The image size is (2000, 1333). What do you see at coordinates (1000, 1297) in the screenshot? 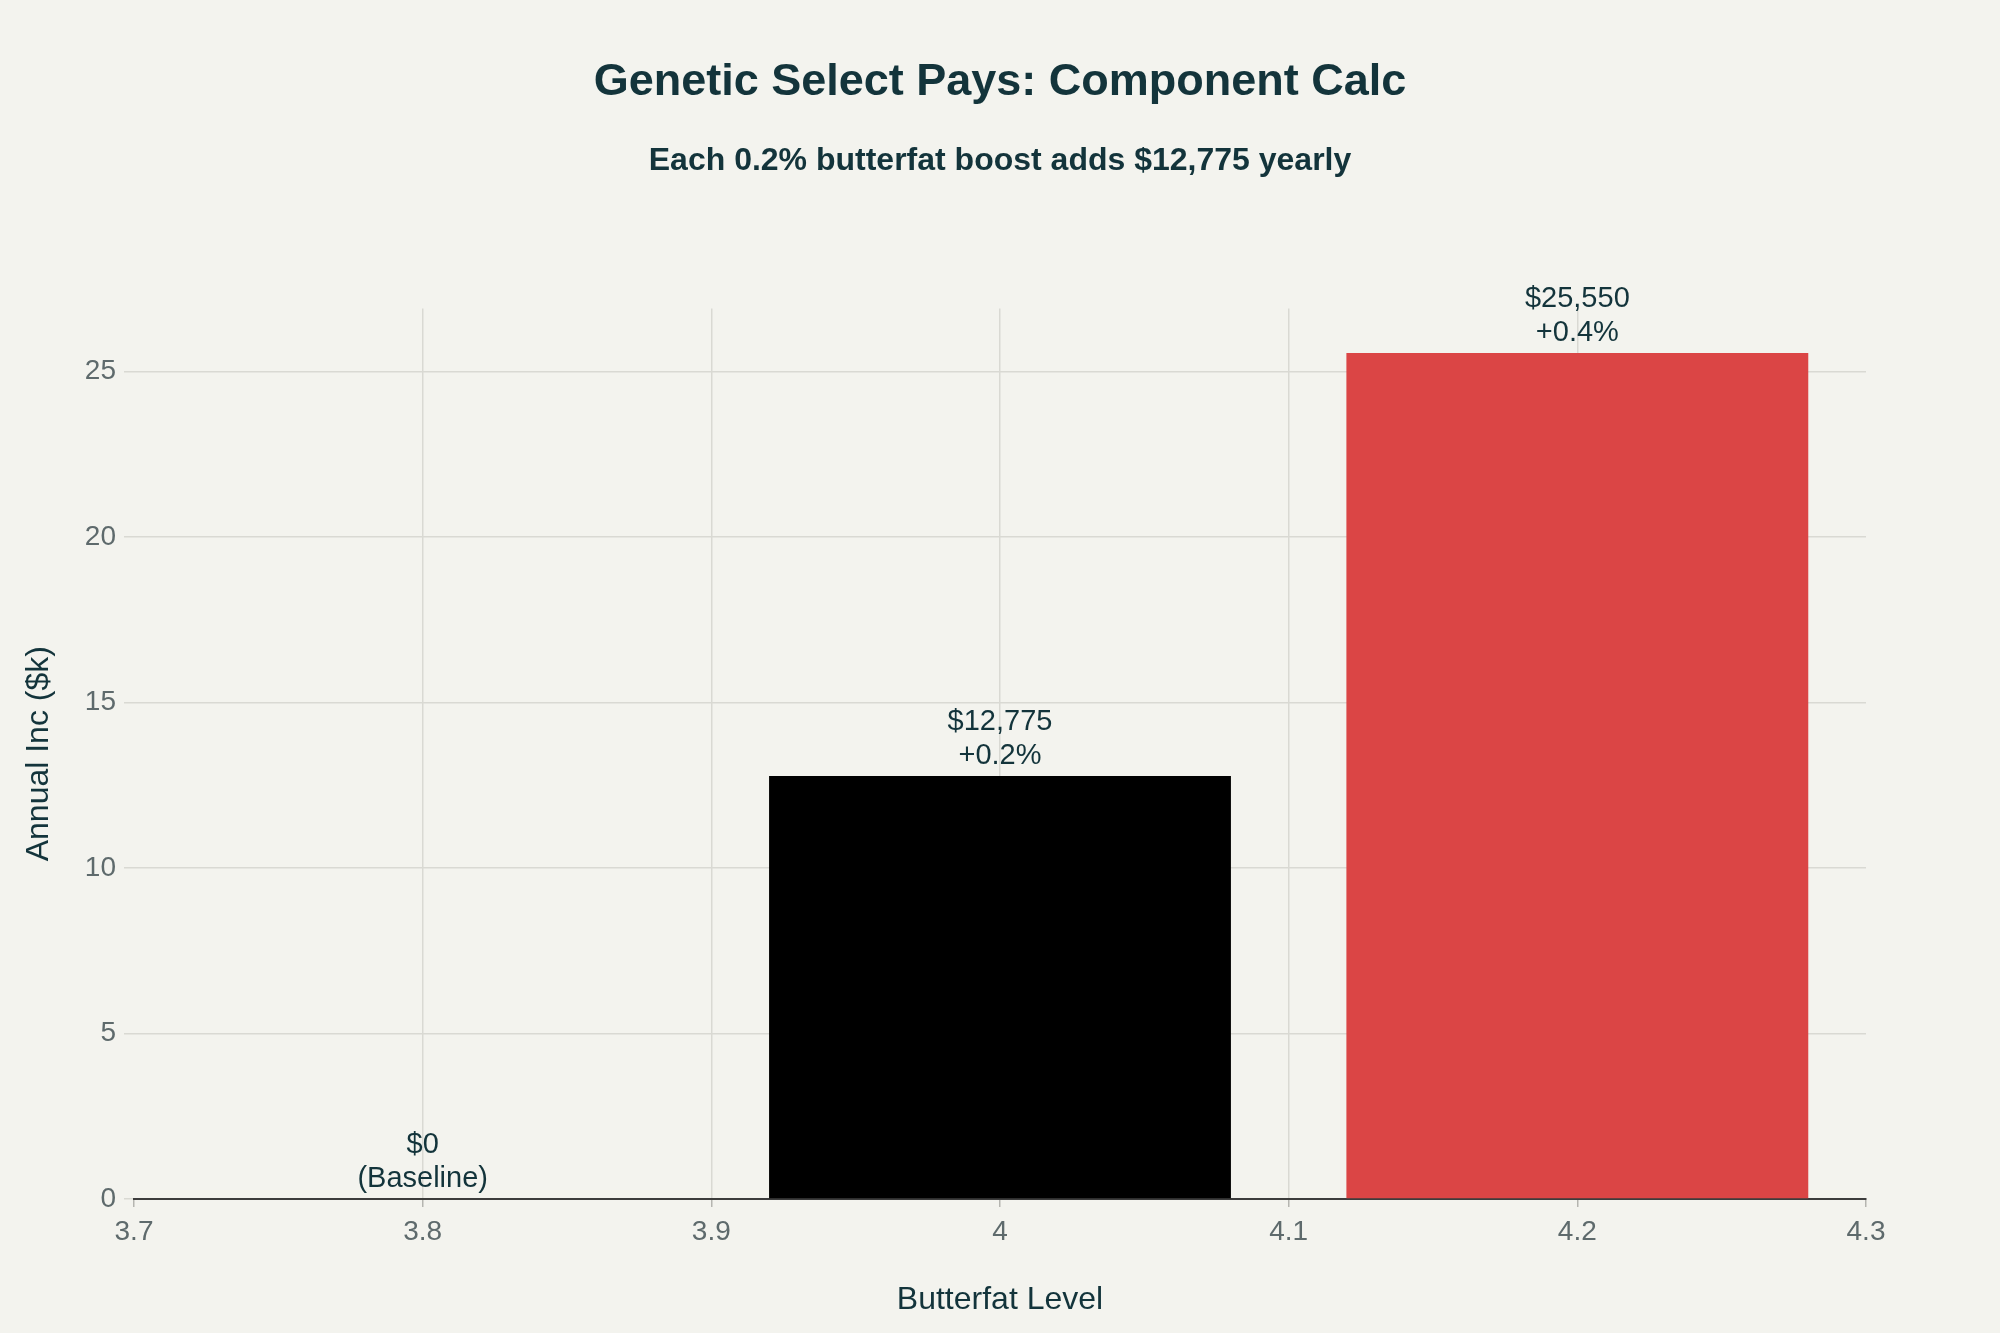
I see `x-axis-title: Butterfat Level` at bounding box center [1000, 1297].